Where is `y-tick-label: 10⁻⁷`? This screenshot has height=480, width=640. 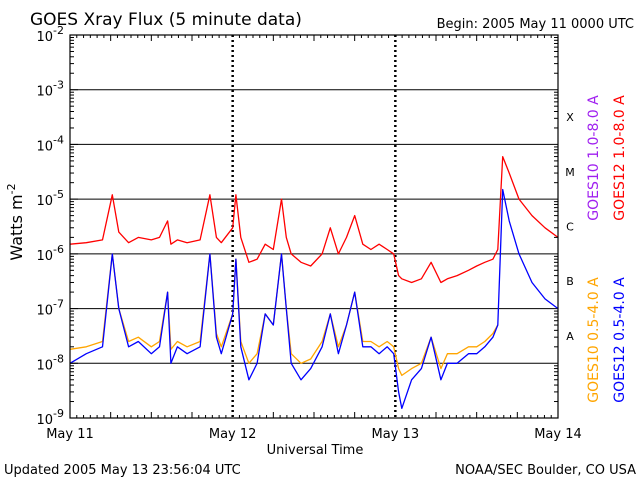 y-tick-label: 10⁻⁷ is located at coordinates (50, 308).